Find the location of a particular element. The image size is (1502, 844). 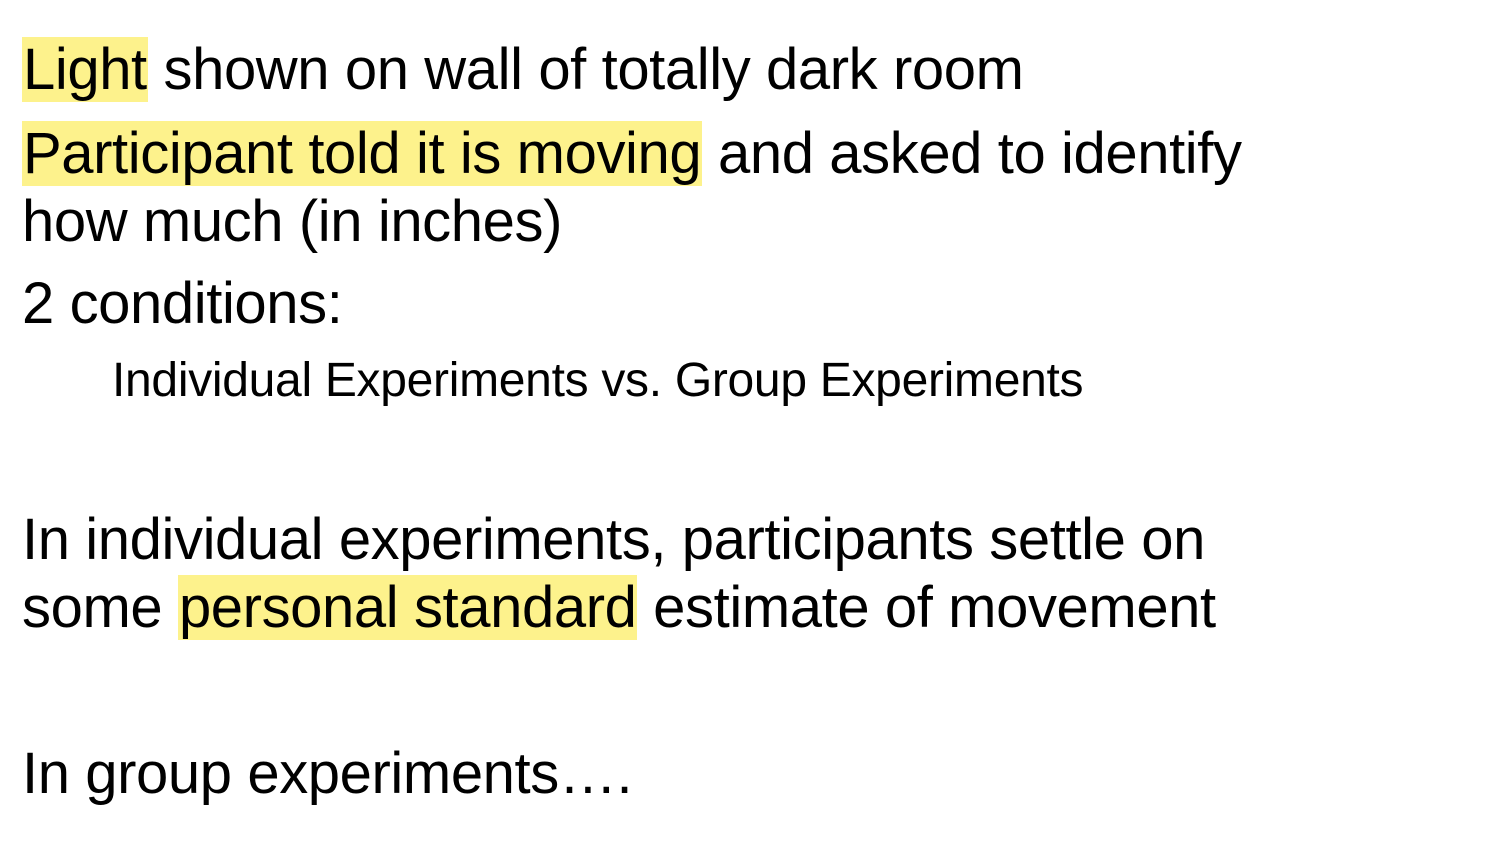

line-light-rest: shown on wall of totally dark room is located at coordinates (585, 69).